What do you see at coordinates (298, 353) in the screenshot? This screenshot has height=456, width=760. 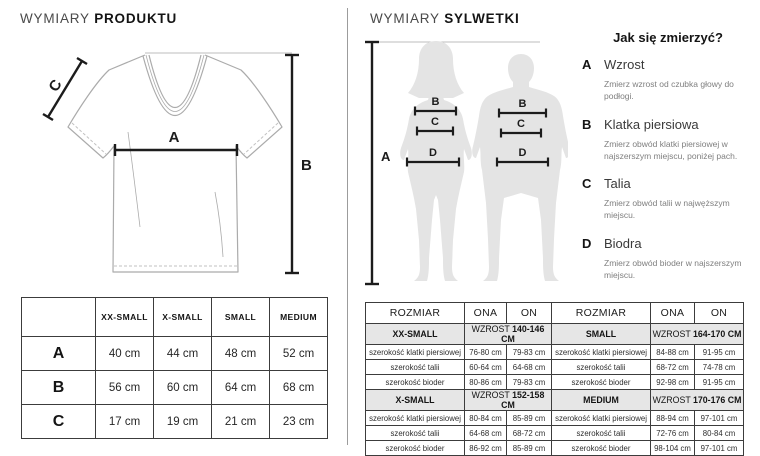 I see `table-cell: 52 cm` at bounding box center [298, 353].